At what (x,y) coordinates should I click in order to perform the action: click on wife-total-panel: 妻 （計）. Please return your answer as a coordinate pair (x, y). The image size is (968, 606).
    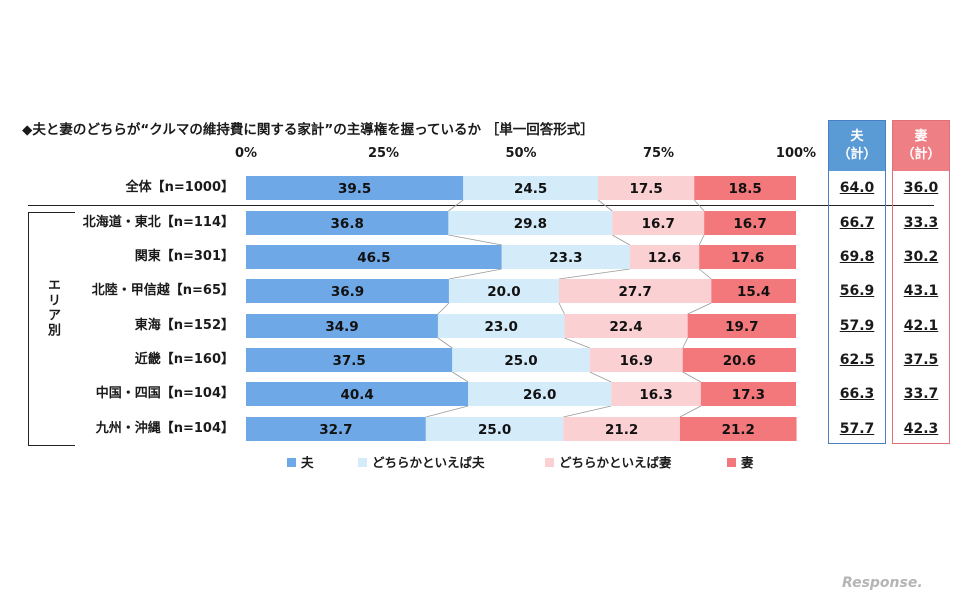
    Looking at the image, I should click on (921, 282).